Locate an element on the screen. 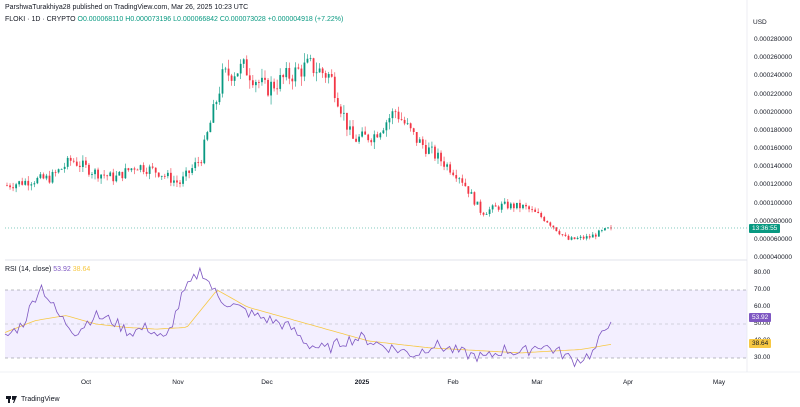  price-tick-label: 0.000280000 is located at coordinates (773, 39).